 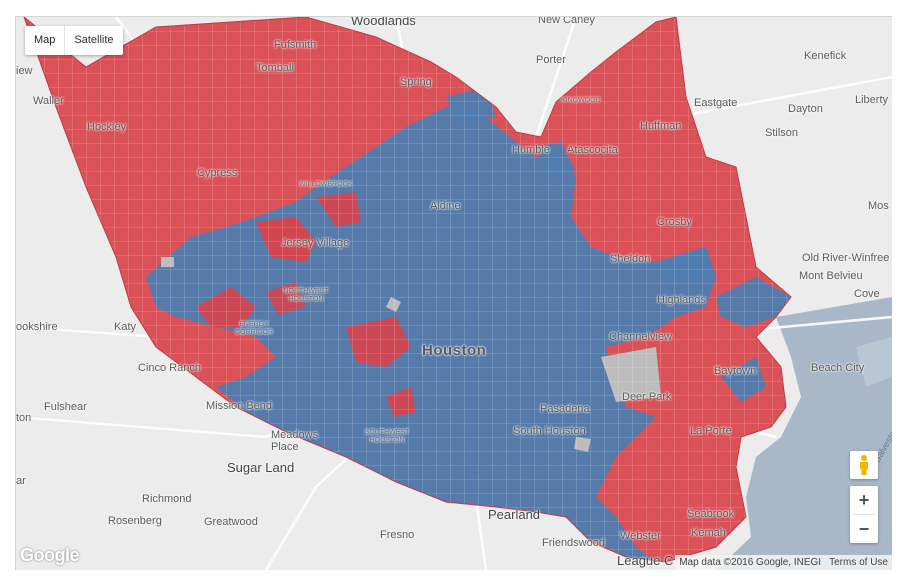 I want to click on label-katy: Katy, so click(x=125, y=327).